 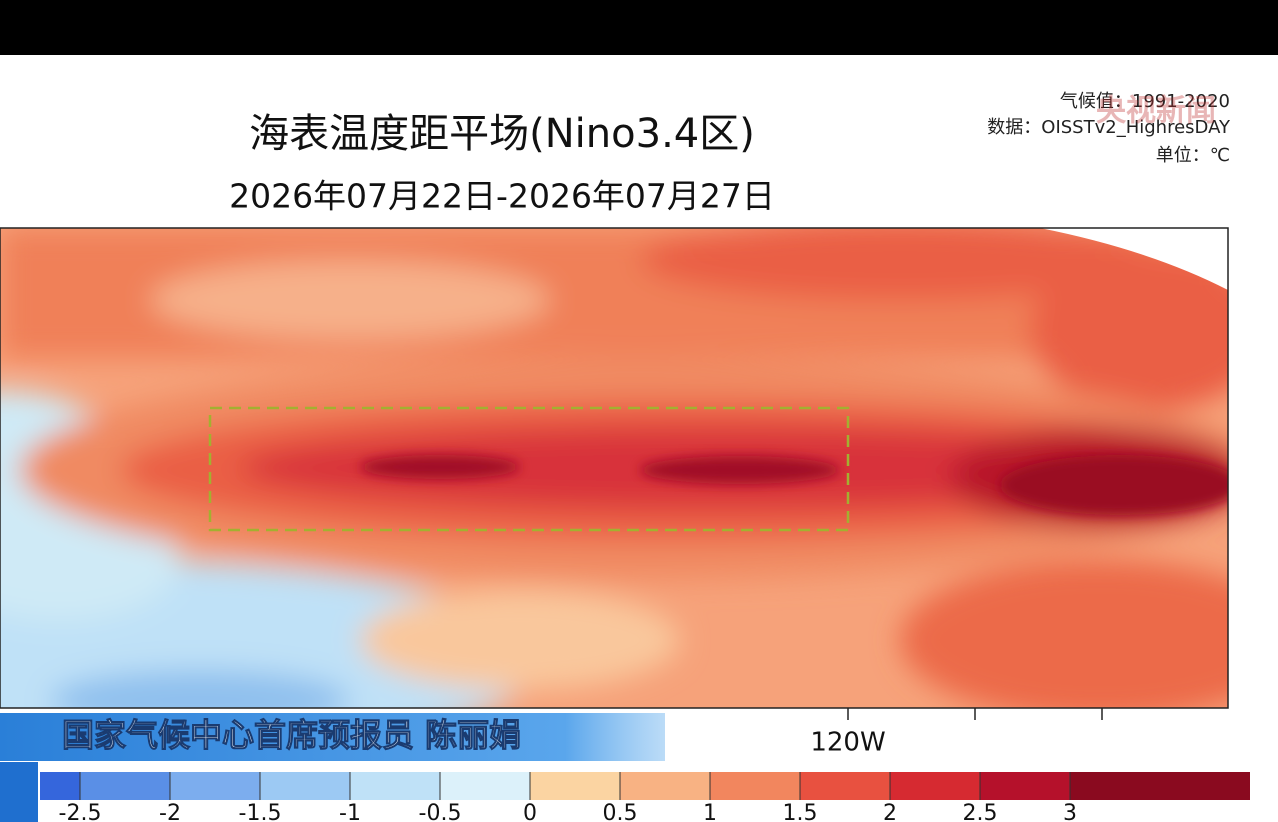 What do you see at coordinates (440, 811) in the screenshot?
I see `colorbar-label: -0.5` at bounding box center [440, 811].